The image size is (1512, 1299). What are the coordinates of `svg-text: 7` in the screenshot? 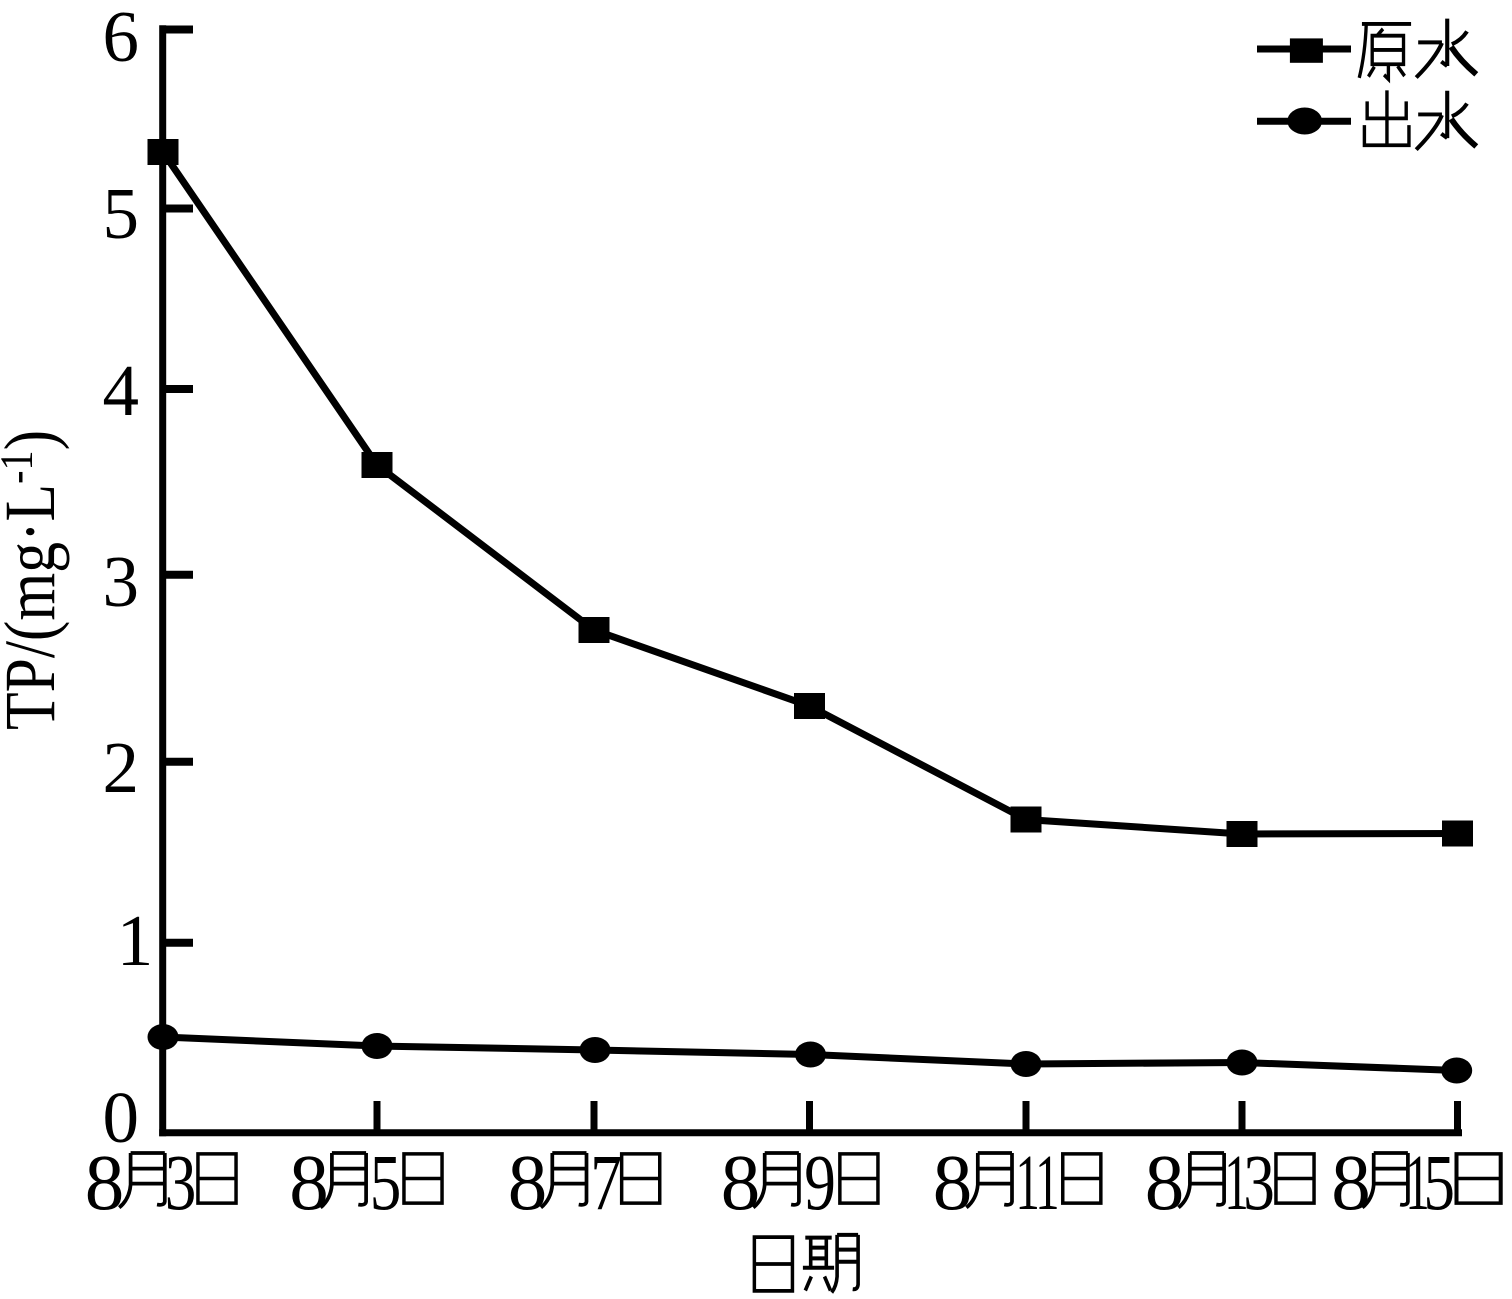 It's located at (606, 1182).